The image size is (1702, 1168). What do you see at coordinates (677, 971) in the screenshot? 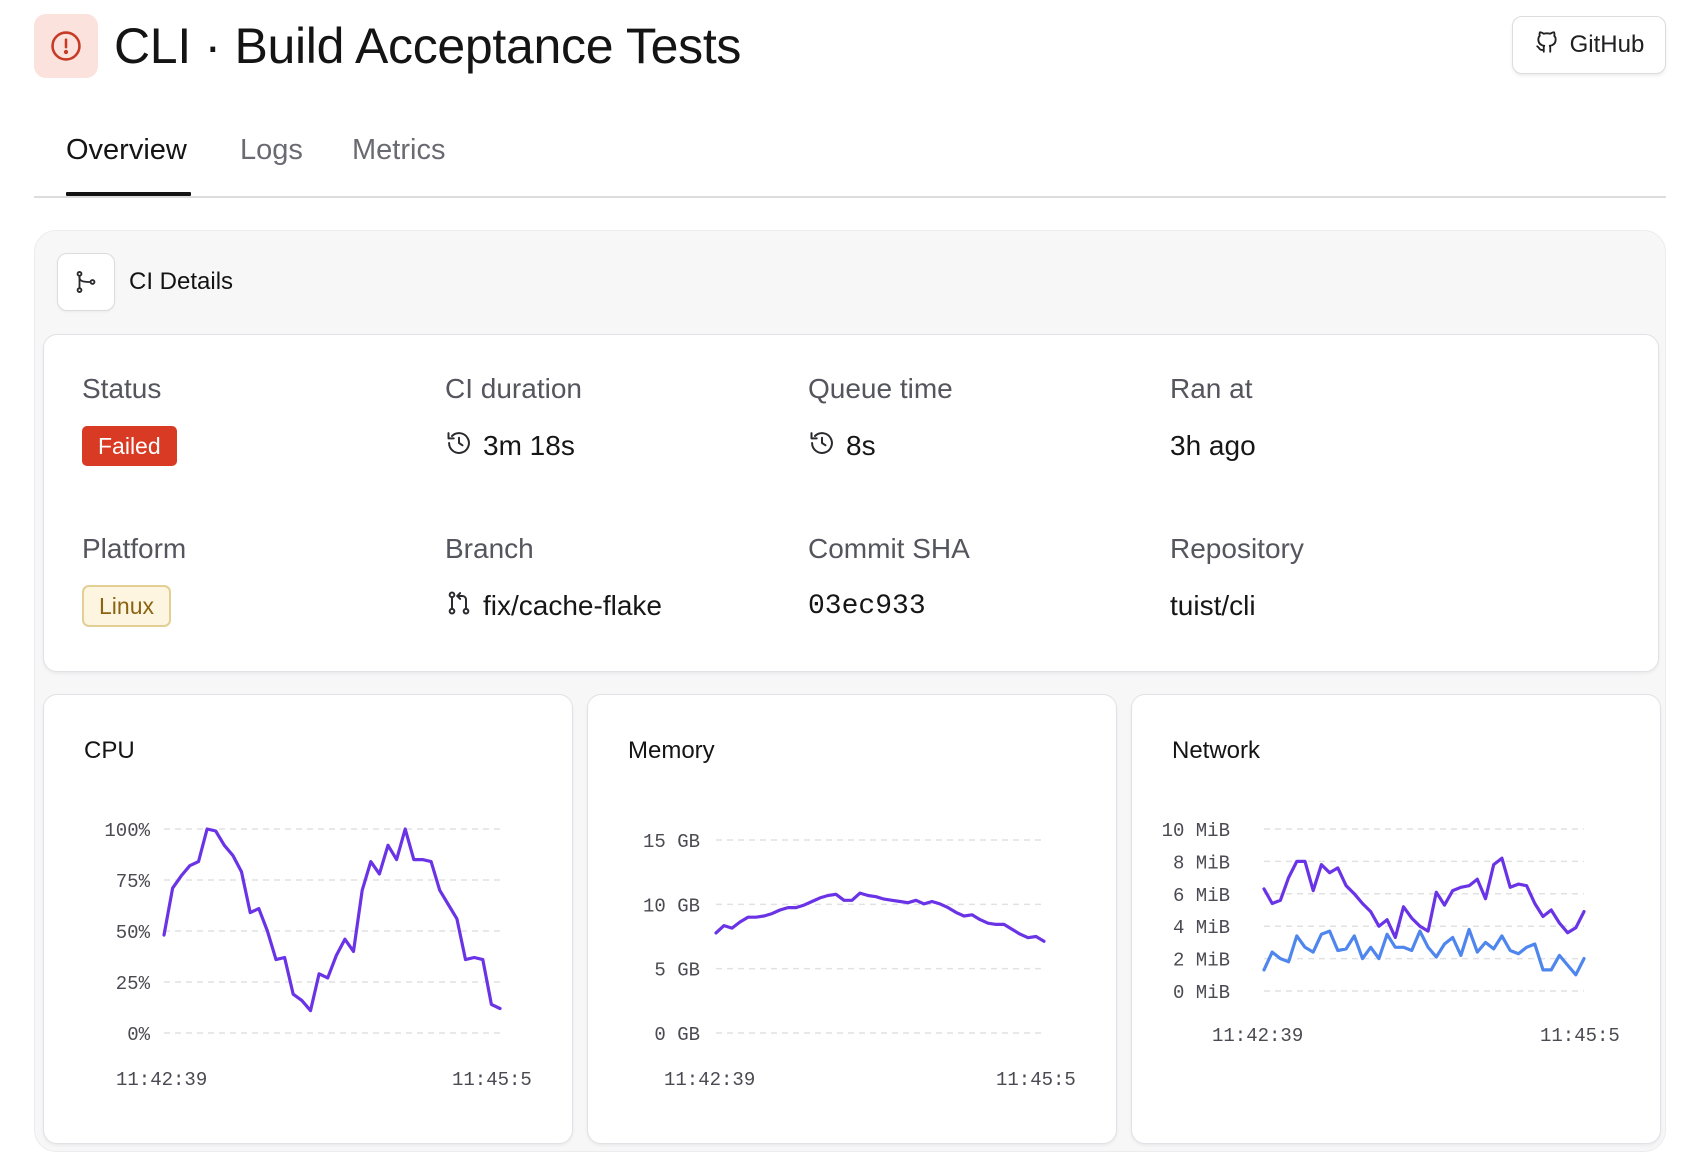
I see `memory-y-tick-label: 5 GB` at bounding box center [677, 971].